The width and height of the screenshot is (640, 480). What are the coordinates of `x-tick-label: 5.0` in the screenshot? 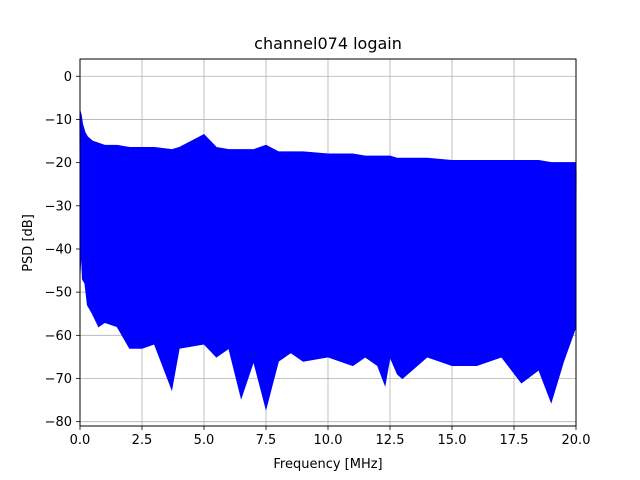 It's located at (204, 440).